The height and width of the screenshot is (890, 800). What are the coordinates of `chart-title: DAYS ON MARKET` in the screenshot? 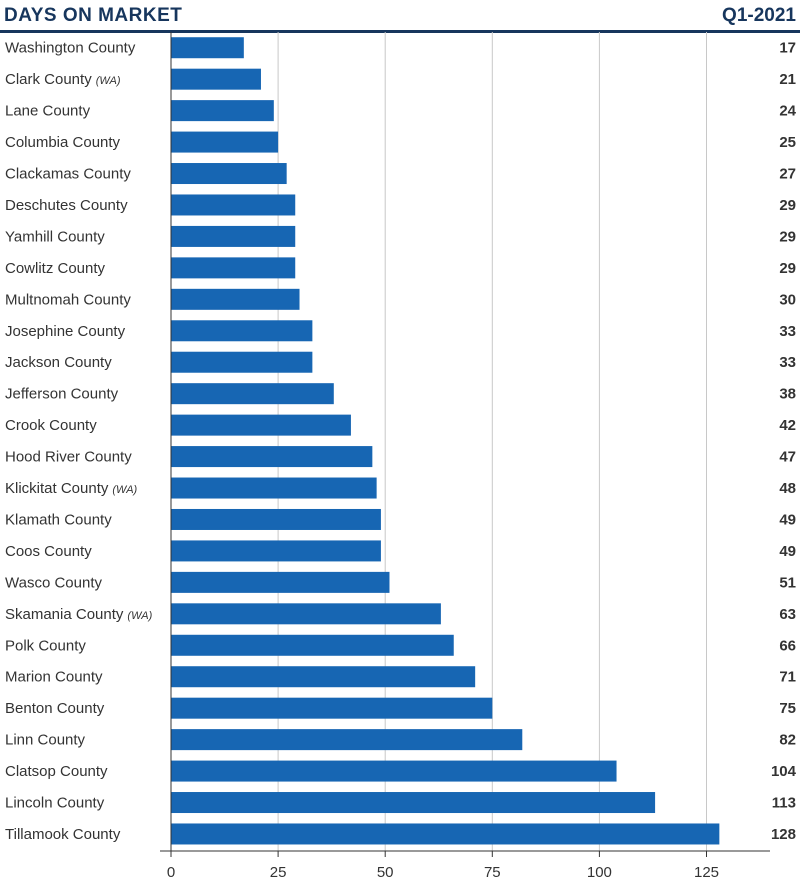 It's located at (93, 15).